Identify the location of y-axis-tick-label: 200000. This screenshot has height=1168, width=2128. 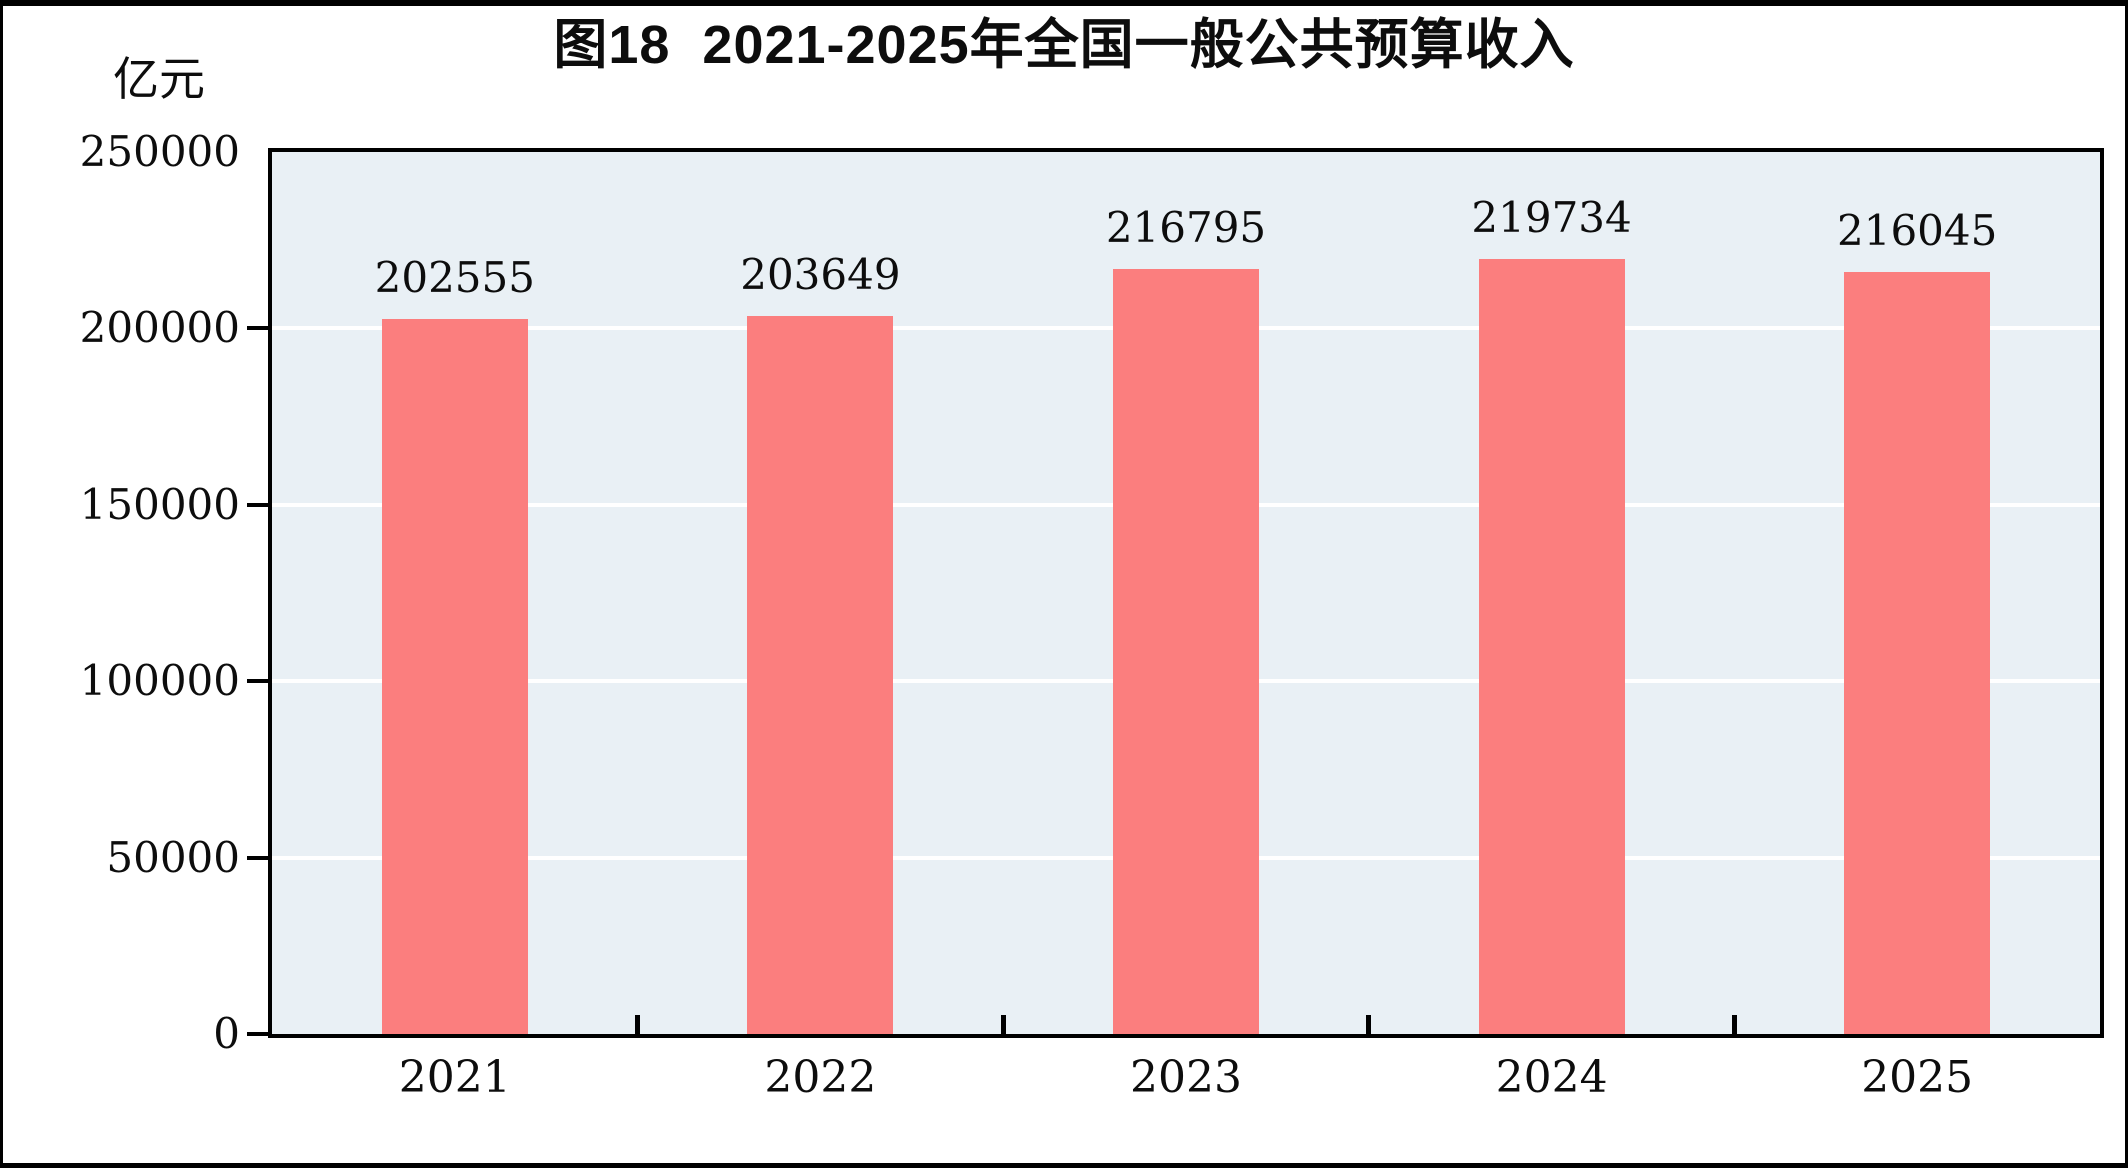
(159, 328).